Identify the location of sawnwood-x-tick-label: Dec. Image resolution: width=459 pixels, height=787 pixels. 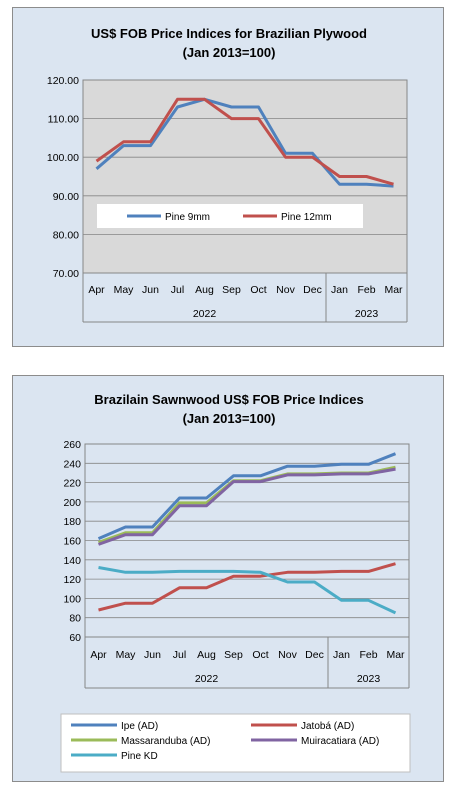
(314, 655).